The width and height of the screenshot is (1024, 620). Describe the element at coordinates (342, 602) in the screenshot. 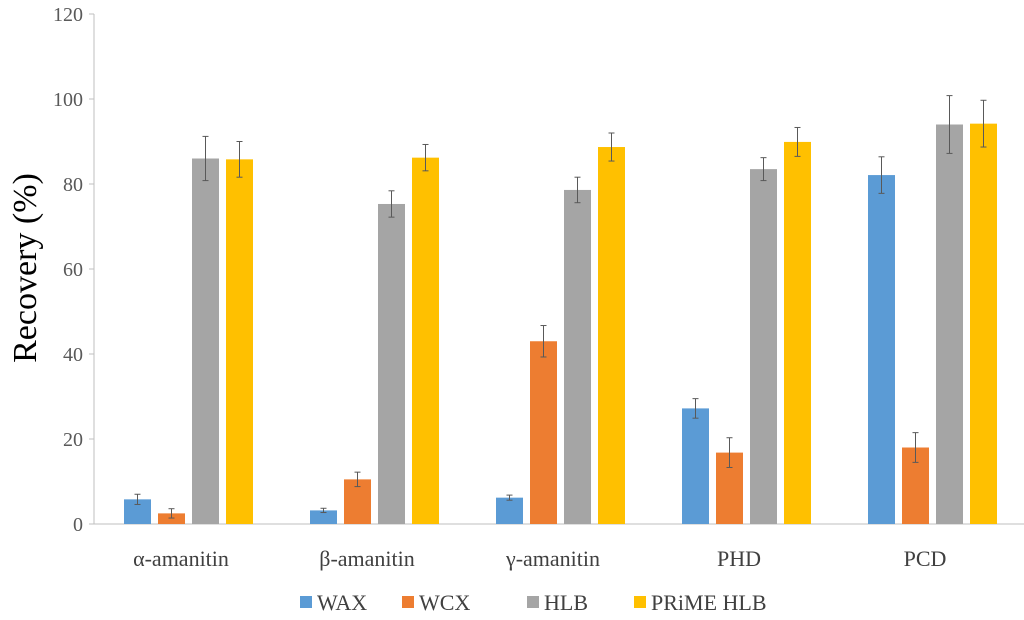

I see `legend-label: WAX` at that location.